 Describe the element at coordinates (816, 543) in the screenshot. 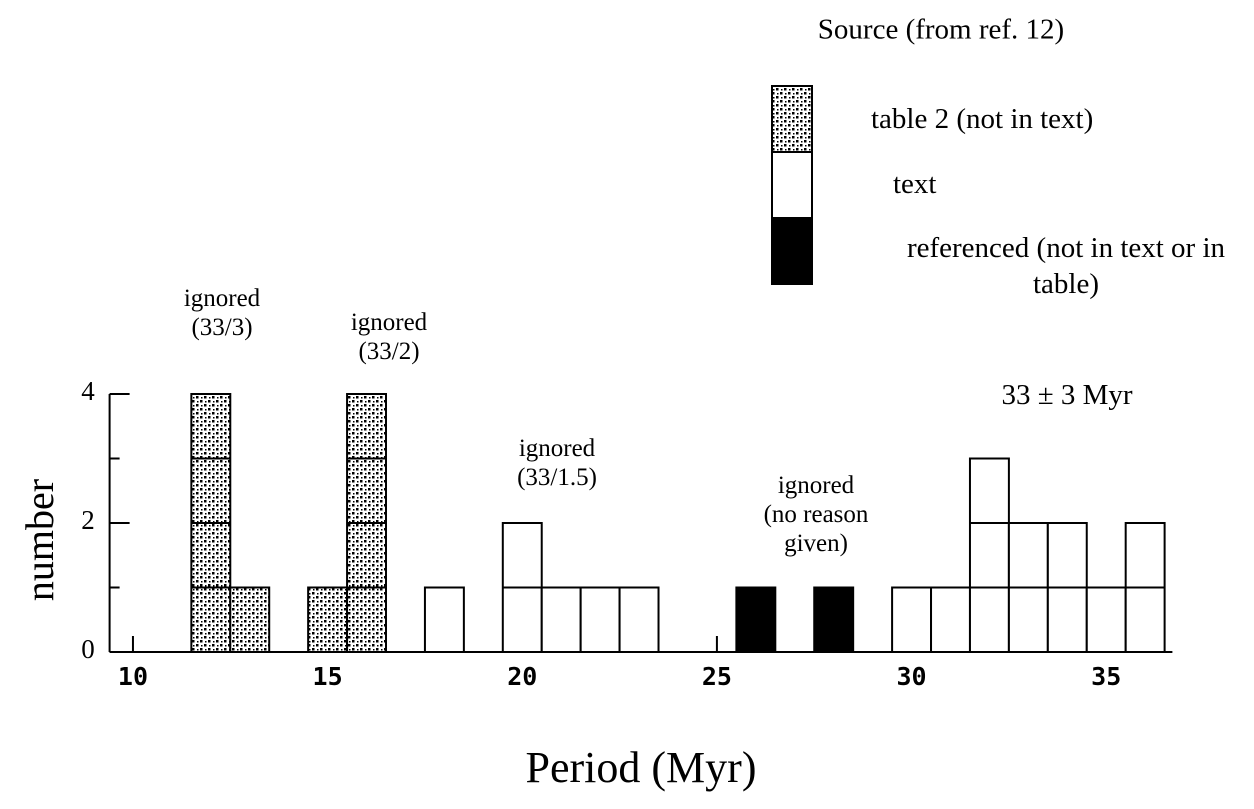

I see `annotation-line: given)` at that location.